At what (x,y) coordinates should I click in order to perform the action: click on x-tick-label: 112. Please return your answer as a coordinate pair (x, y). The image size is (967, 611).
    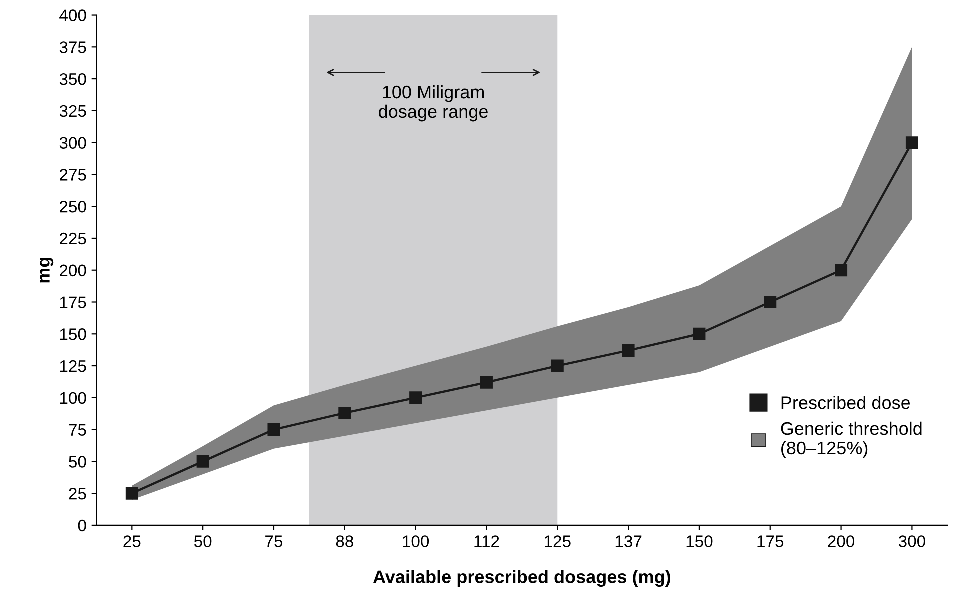
    Looking at the image, I should click on (487, 542).